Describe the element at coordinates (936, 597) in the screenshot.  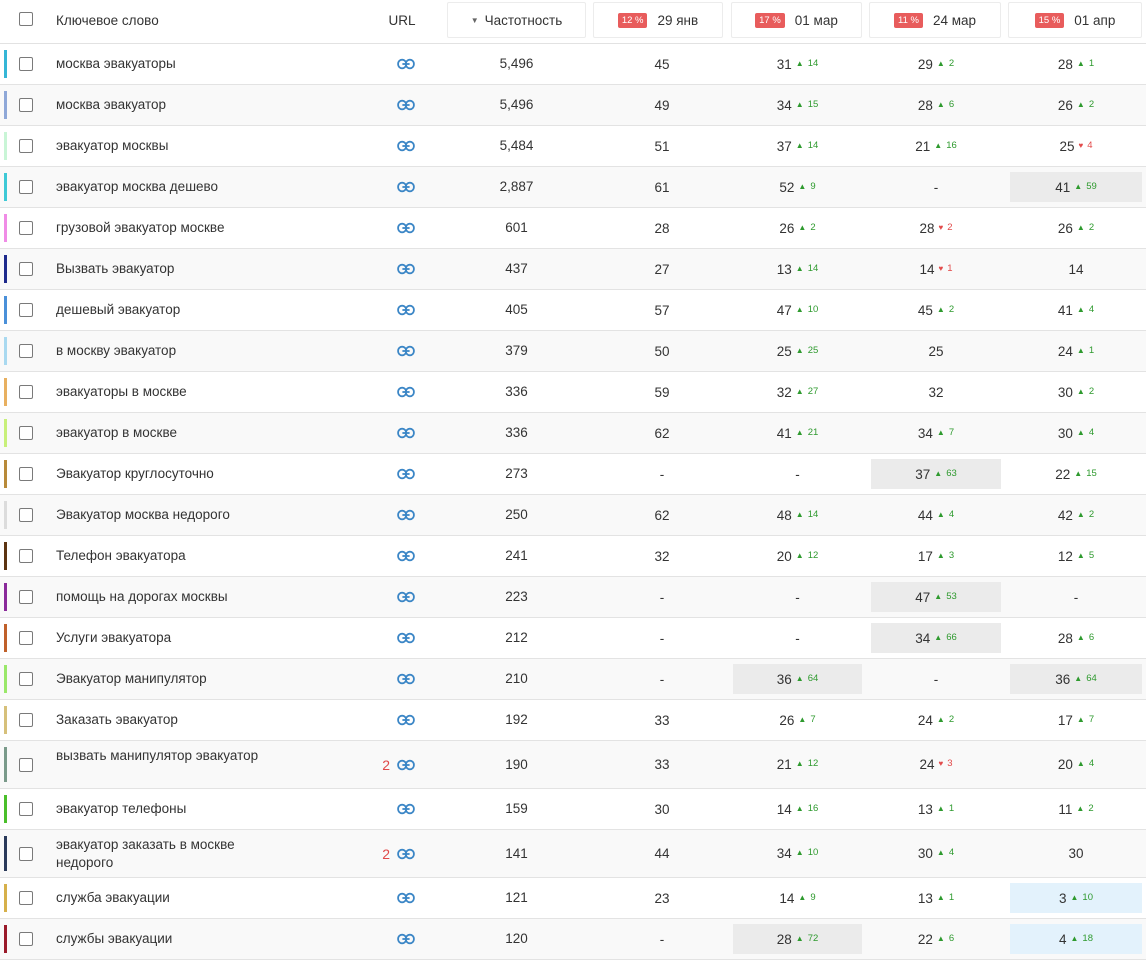
I see `position-cell: 47 ▲ 53` at that location.